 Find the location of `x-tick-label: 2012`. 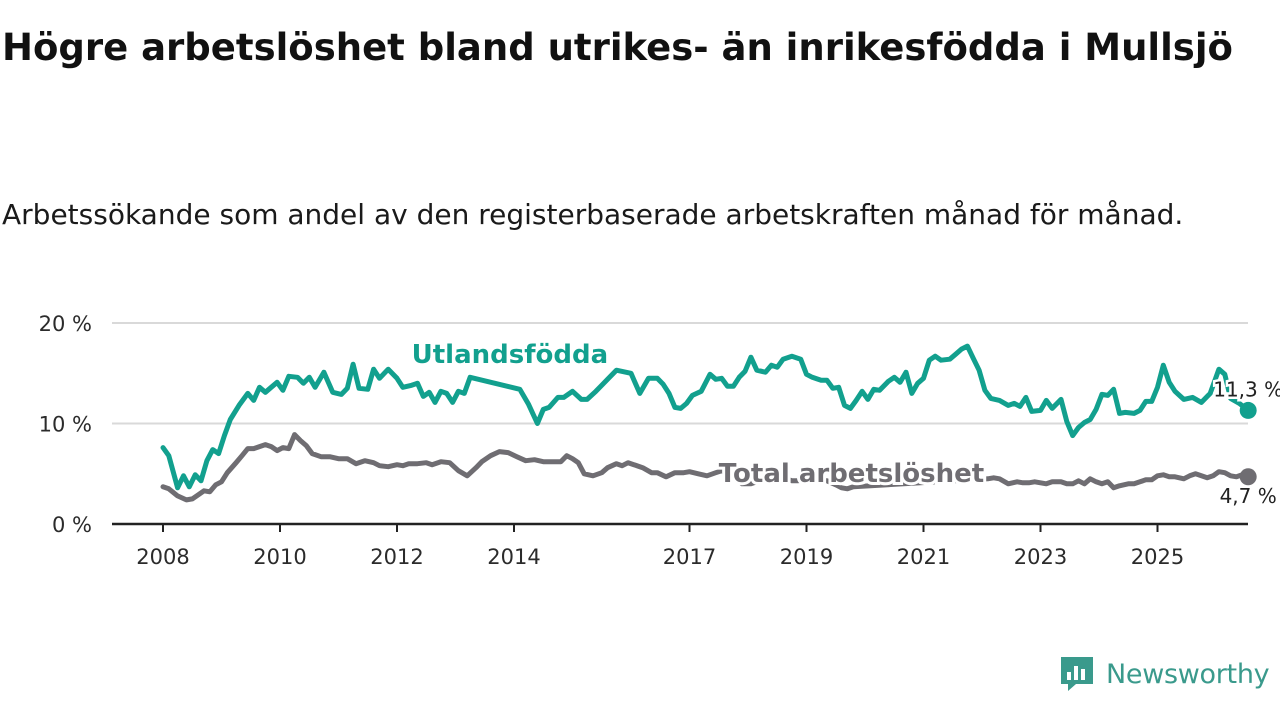

x-tick-label: 2012 is located at coordinates (396, 557).